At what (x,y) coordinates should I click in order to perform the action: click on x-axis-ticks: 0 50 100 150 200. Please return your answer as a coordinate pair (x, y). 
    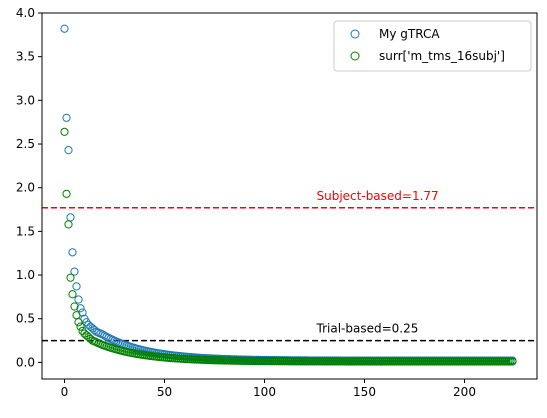
    Looking at the image, I should click on (268, 389).